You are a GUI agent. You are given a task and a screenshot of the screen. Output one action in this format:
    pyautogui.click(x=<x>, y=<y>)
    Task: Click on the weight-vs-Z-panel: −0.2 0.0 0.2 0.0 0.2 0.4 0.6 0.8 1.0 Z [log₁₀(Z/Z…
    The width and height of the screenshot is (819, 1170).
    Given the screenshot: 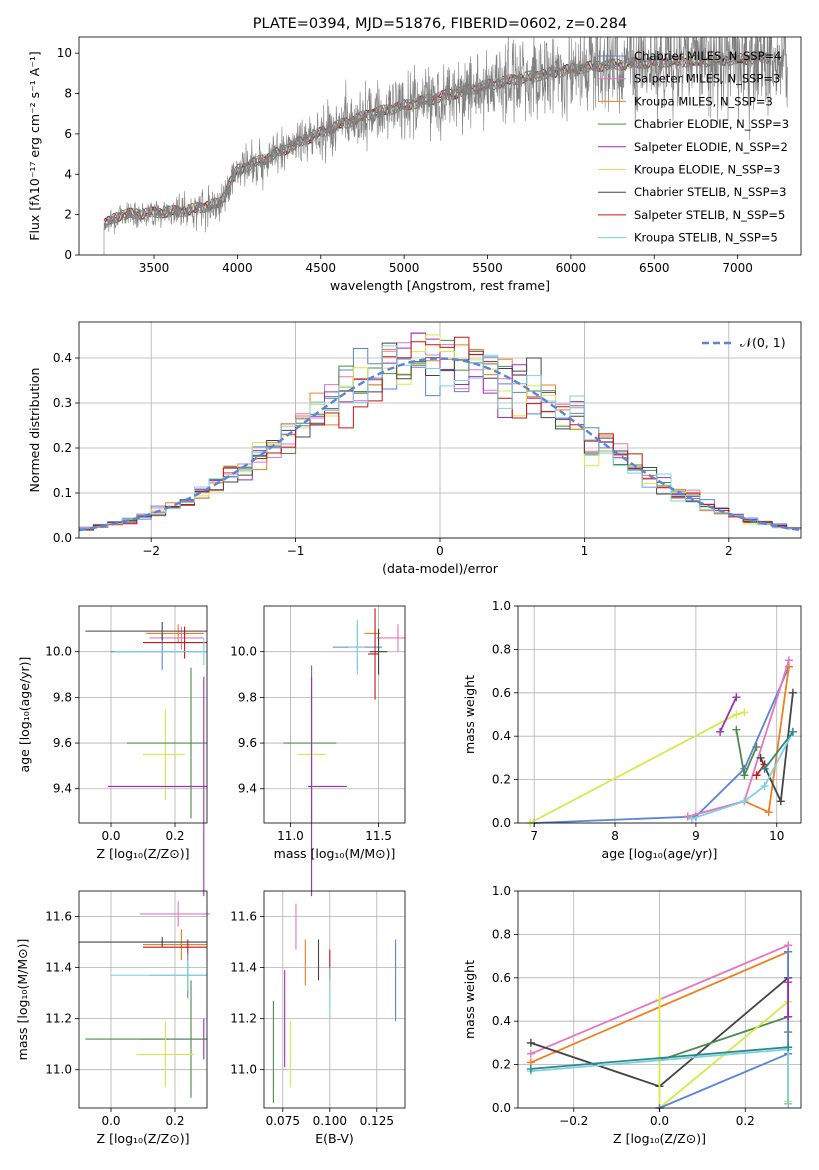 What is the action you would take?
    pyautogui.click(x=632, y=1015)
    